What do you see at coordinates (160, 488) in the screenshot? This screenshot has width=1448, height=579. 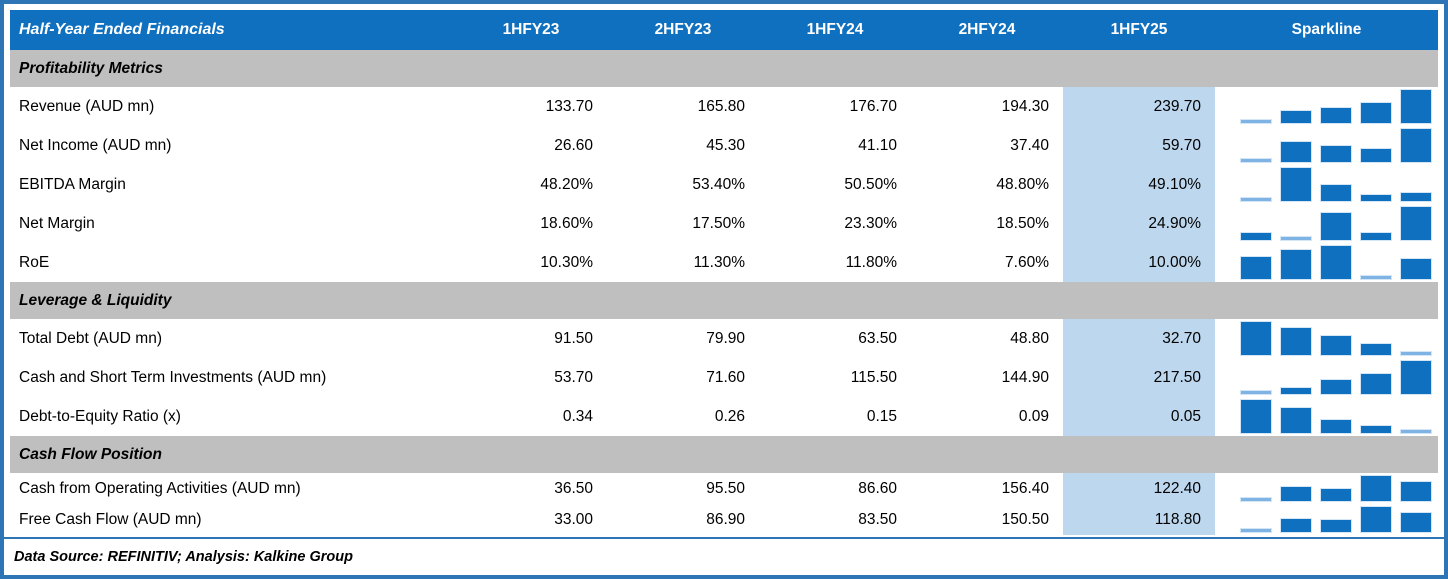 I see `row-label: Cash from Operating Activities (AUD mn)` at bounding box center [160, 488].